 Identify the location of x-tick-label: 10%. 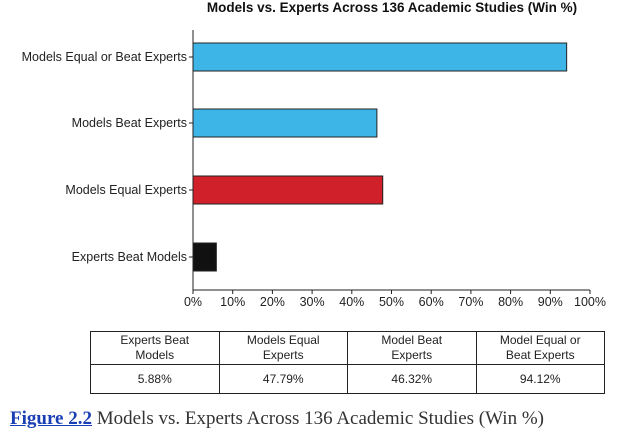
(232, 302).